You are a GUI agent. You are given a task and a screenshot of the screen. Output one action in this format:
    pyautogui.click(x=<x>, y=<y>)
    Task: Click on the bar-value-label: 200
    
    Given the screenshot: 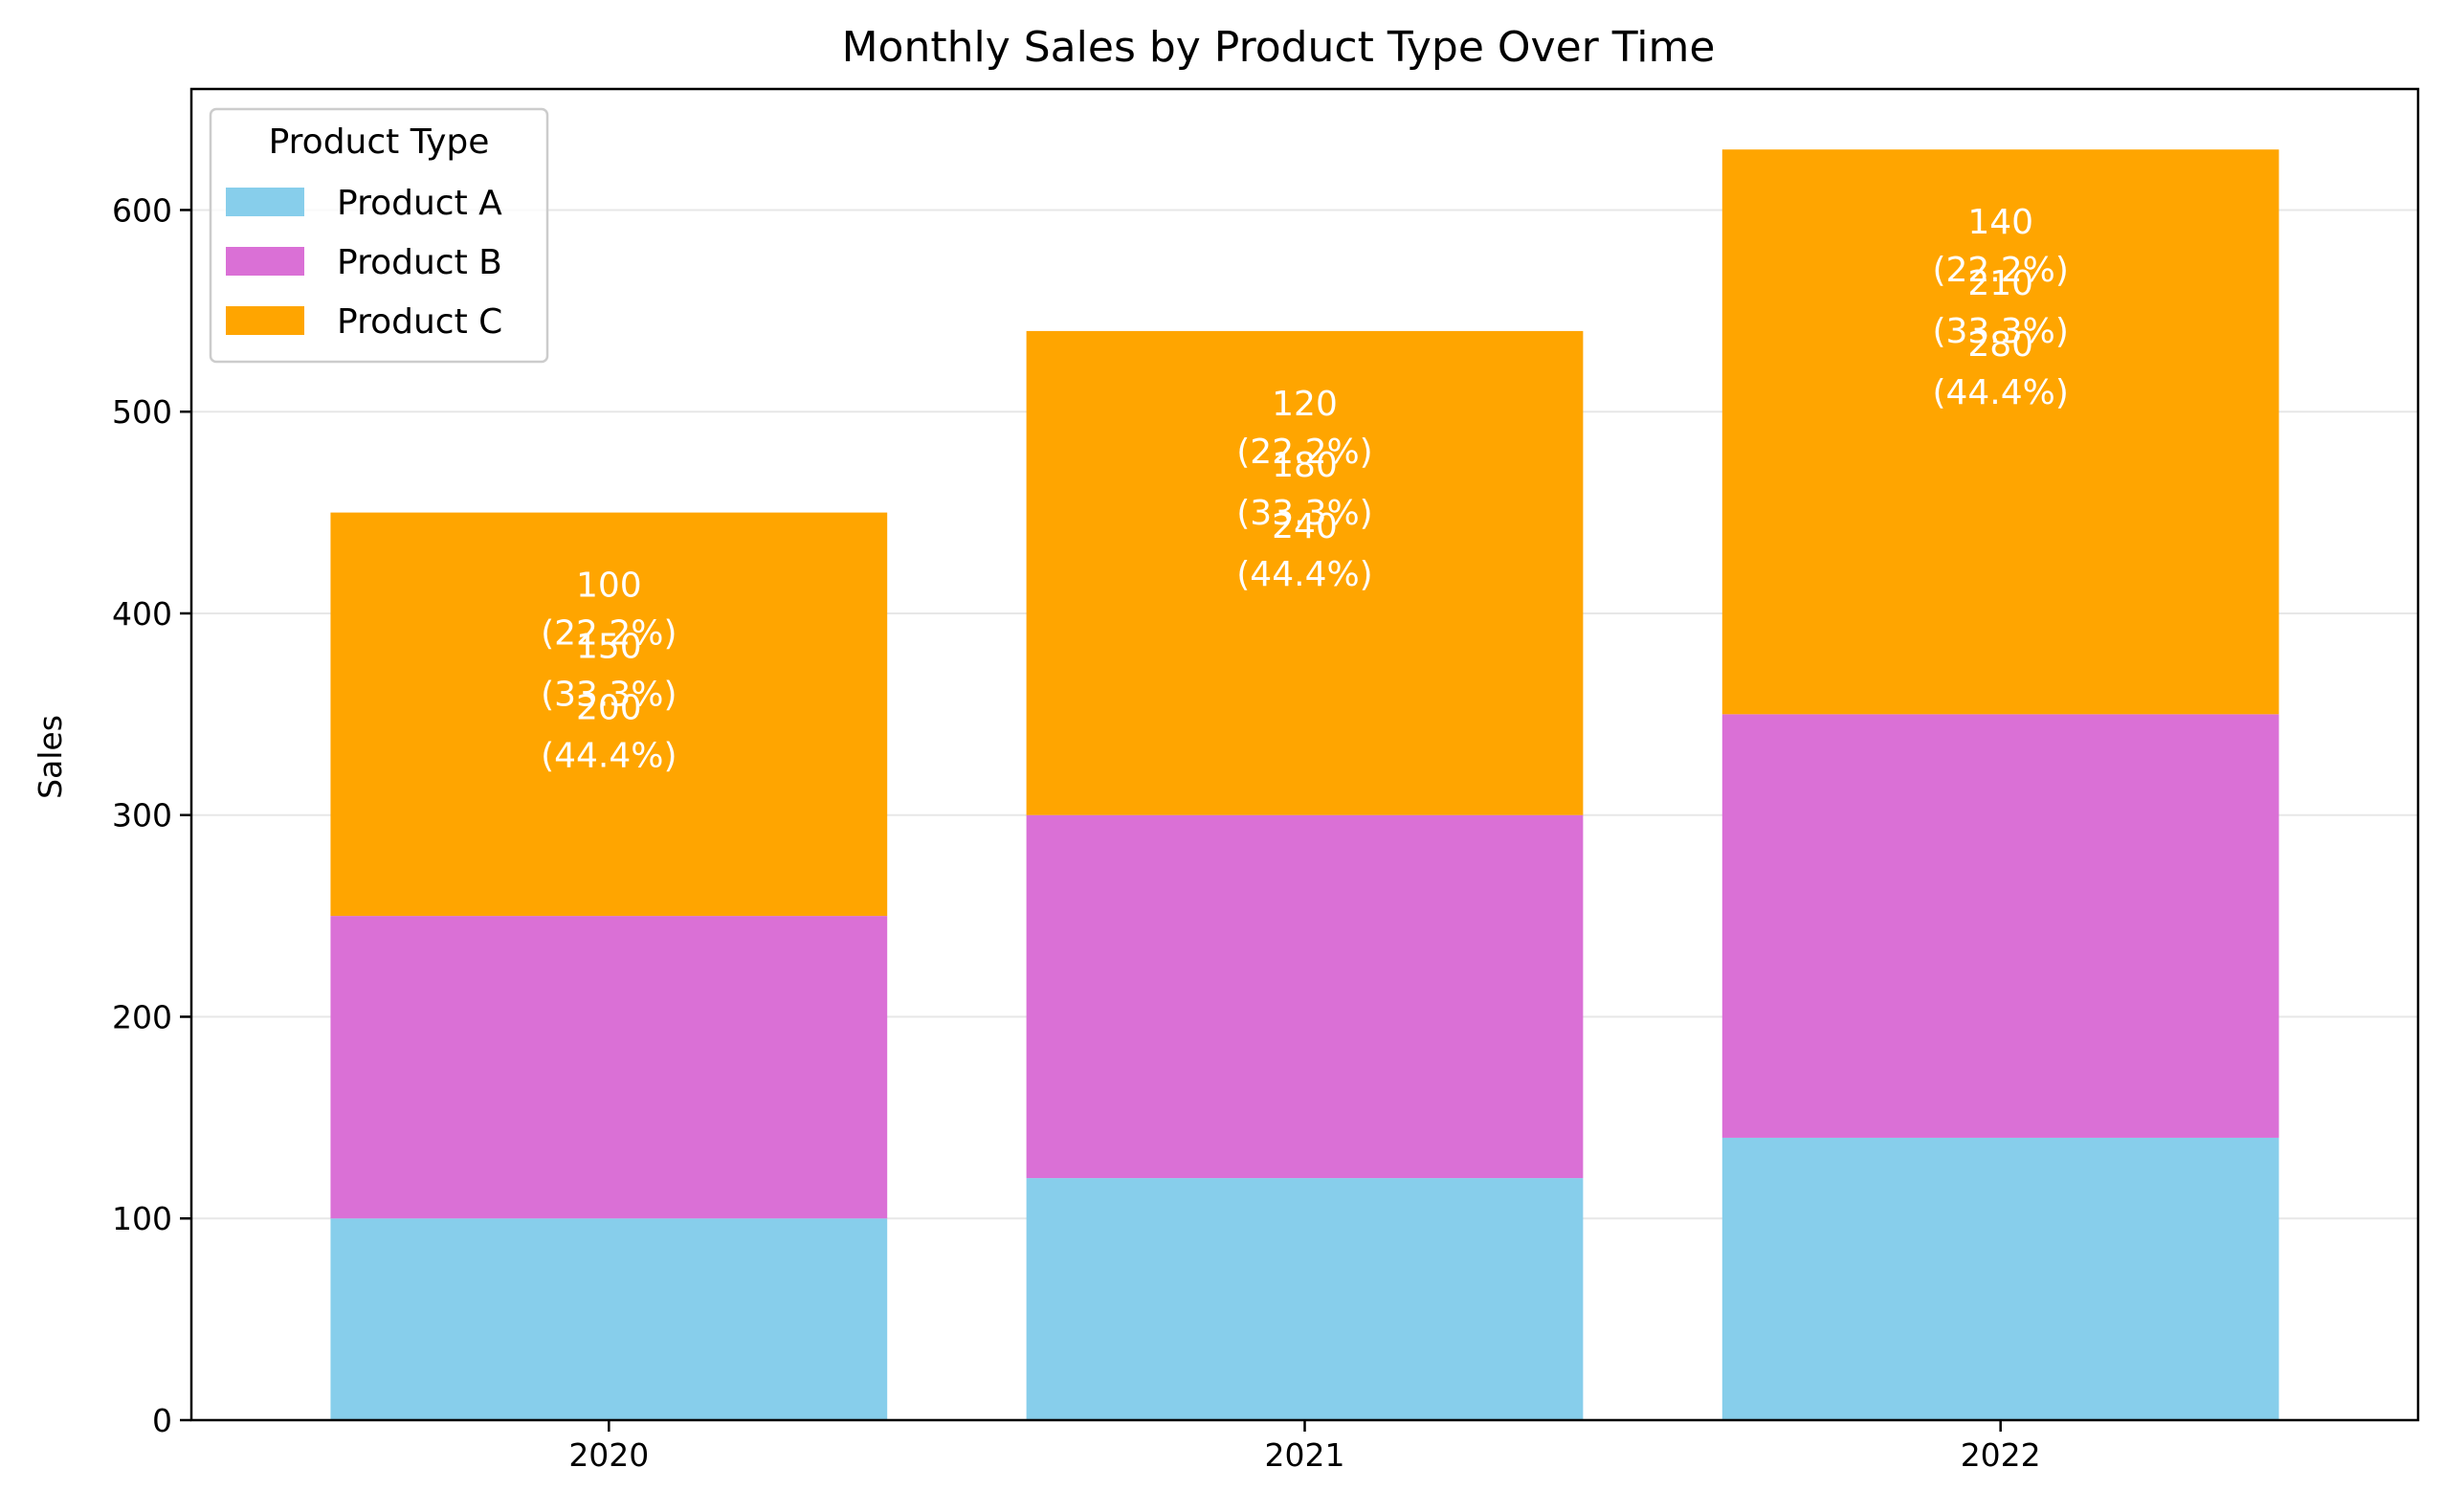 What is the action you would take?
    pyautogui.click(x=609, y=708)
    